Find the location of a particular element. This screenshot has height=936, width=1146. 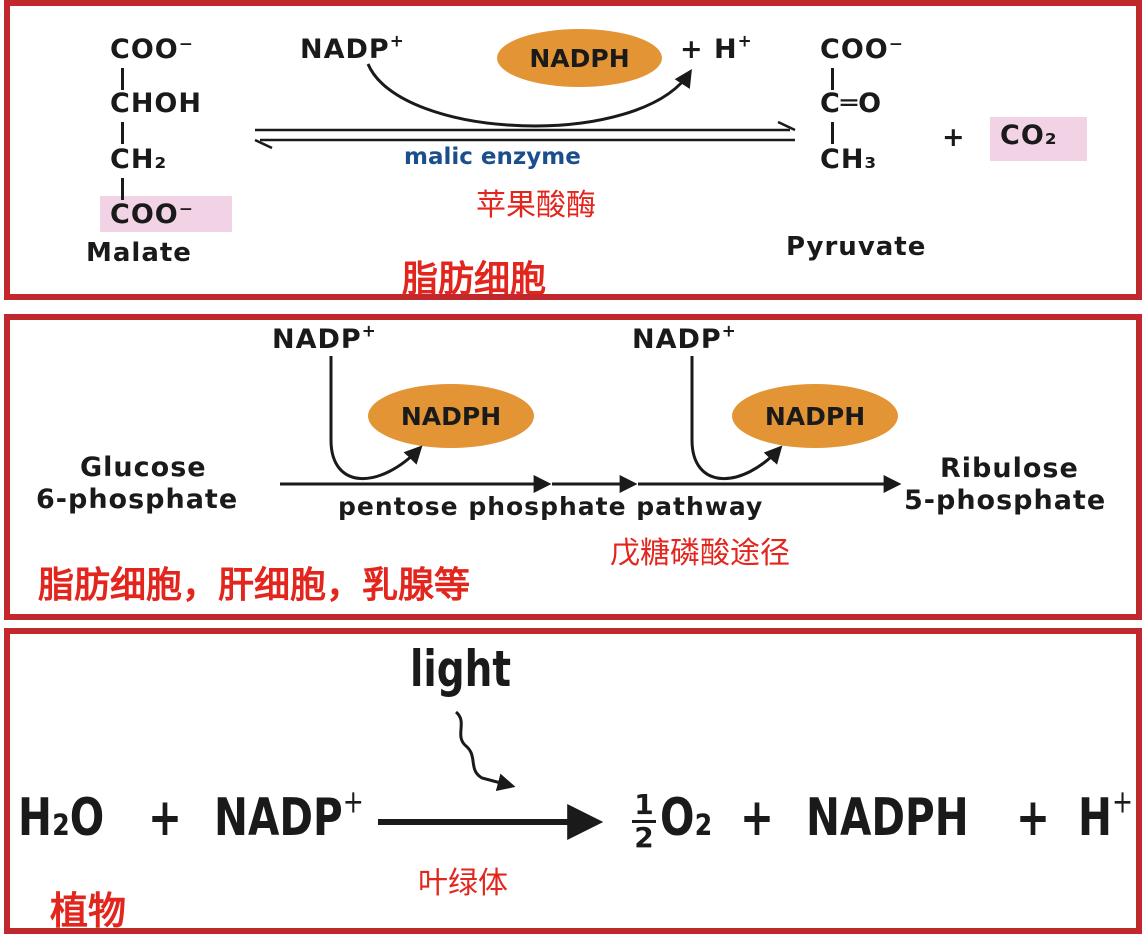

oxygen-label: O₂ is located at coordinates (686, 818).